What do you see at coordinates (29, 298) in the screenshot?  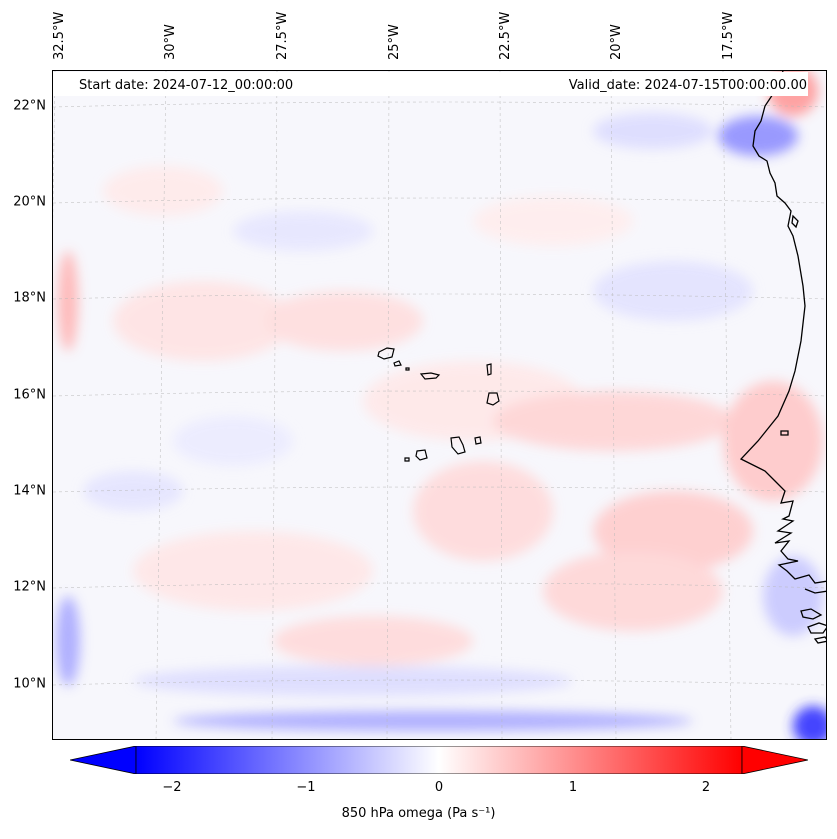 I see `lat-label-18: 18°N` at bounding box center [29, 298].